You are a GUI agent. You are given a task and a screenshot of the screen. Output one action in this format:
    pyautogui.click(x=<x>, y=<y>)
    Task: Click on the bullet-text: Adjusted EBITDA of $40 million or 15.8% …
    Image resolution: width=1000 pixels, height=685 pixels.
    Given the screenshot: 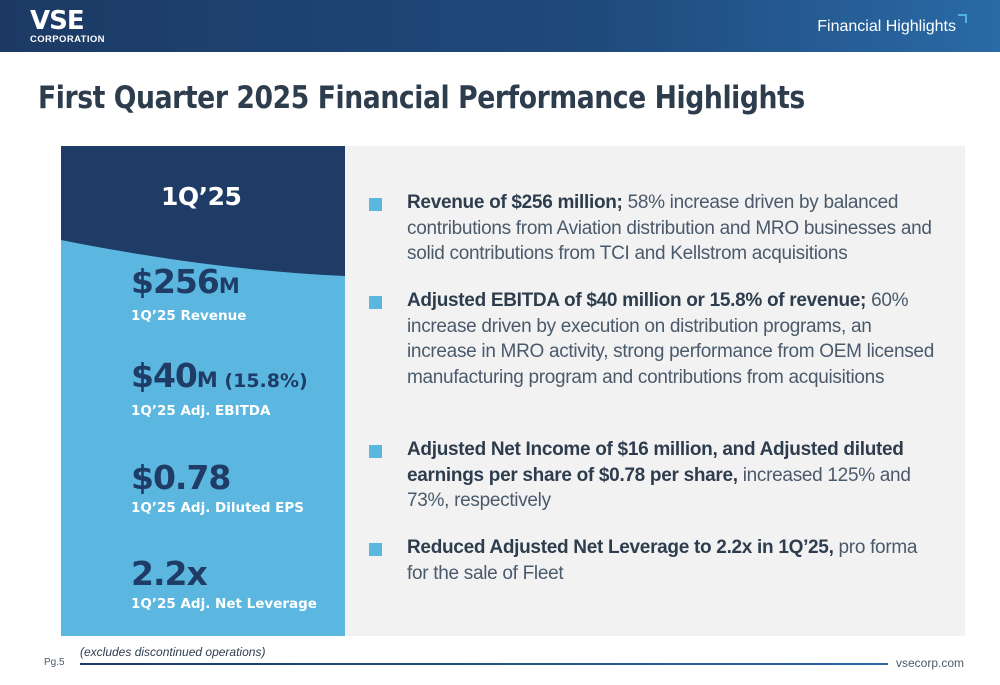 What is the action you would take?
    pyautogui.click(x=672, y=339)
    